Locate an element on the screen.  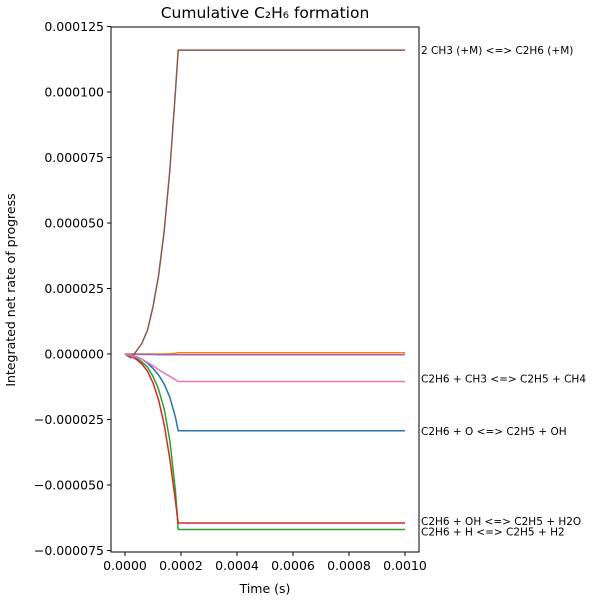
y-axis-label: Integrated net rate of progress is located at coordinates (10, 289).